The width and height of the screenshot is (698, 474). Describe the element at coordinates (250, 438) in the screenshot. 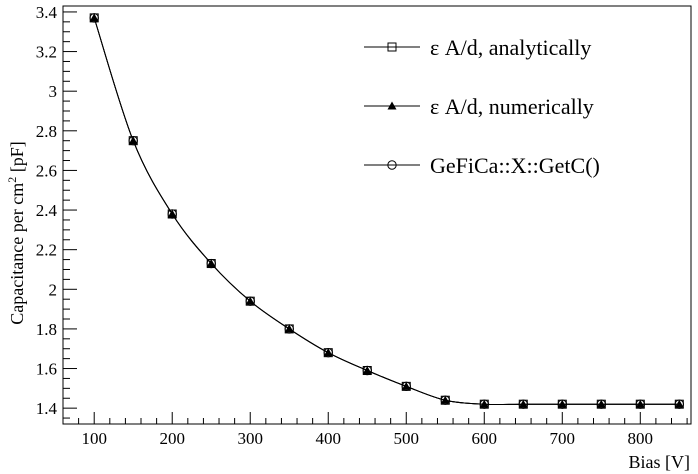

I see `x-tick-label: 300` at that location.